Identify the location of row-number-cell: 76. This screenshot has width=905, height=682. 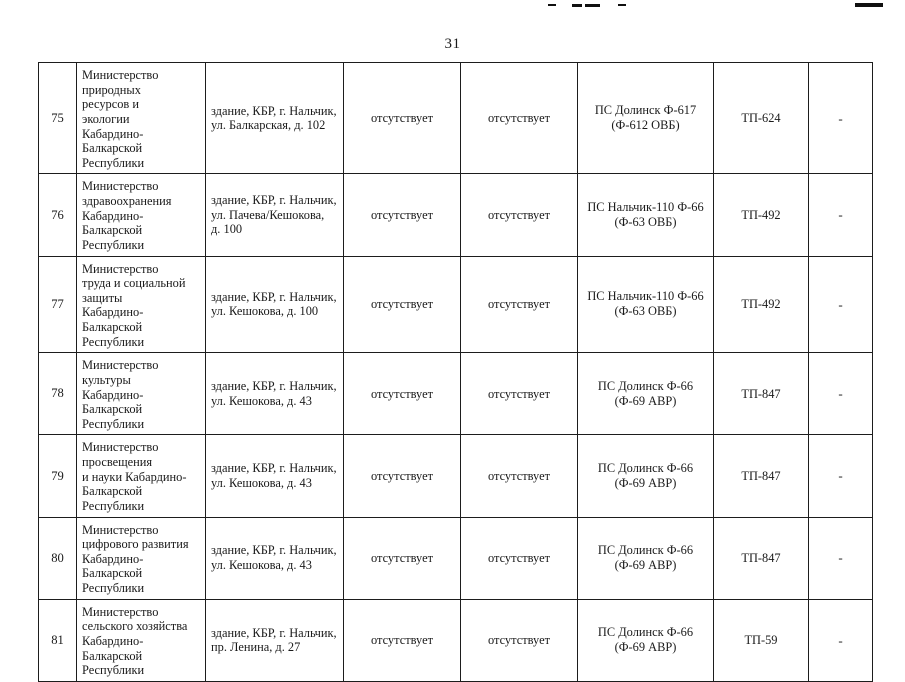
(57, 215).